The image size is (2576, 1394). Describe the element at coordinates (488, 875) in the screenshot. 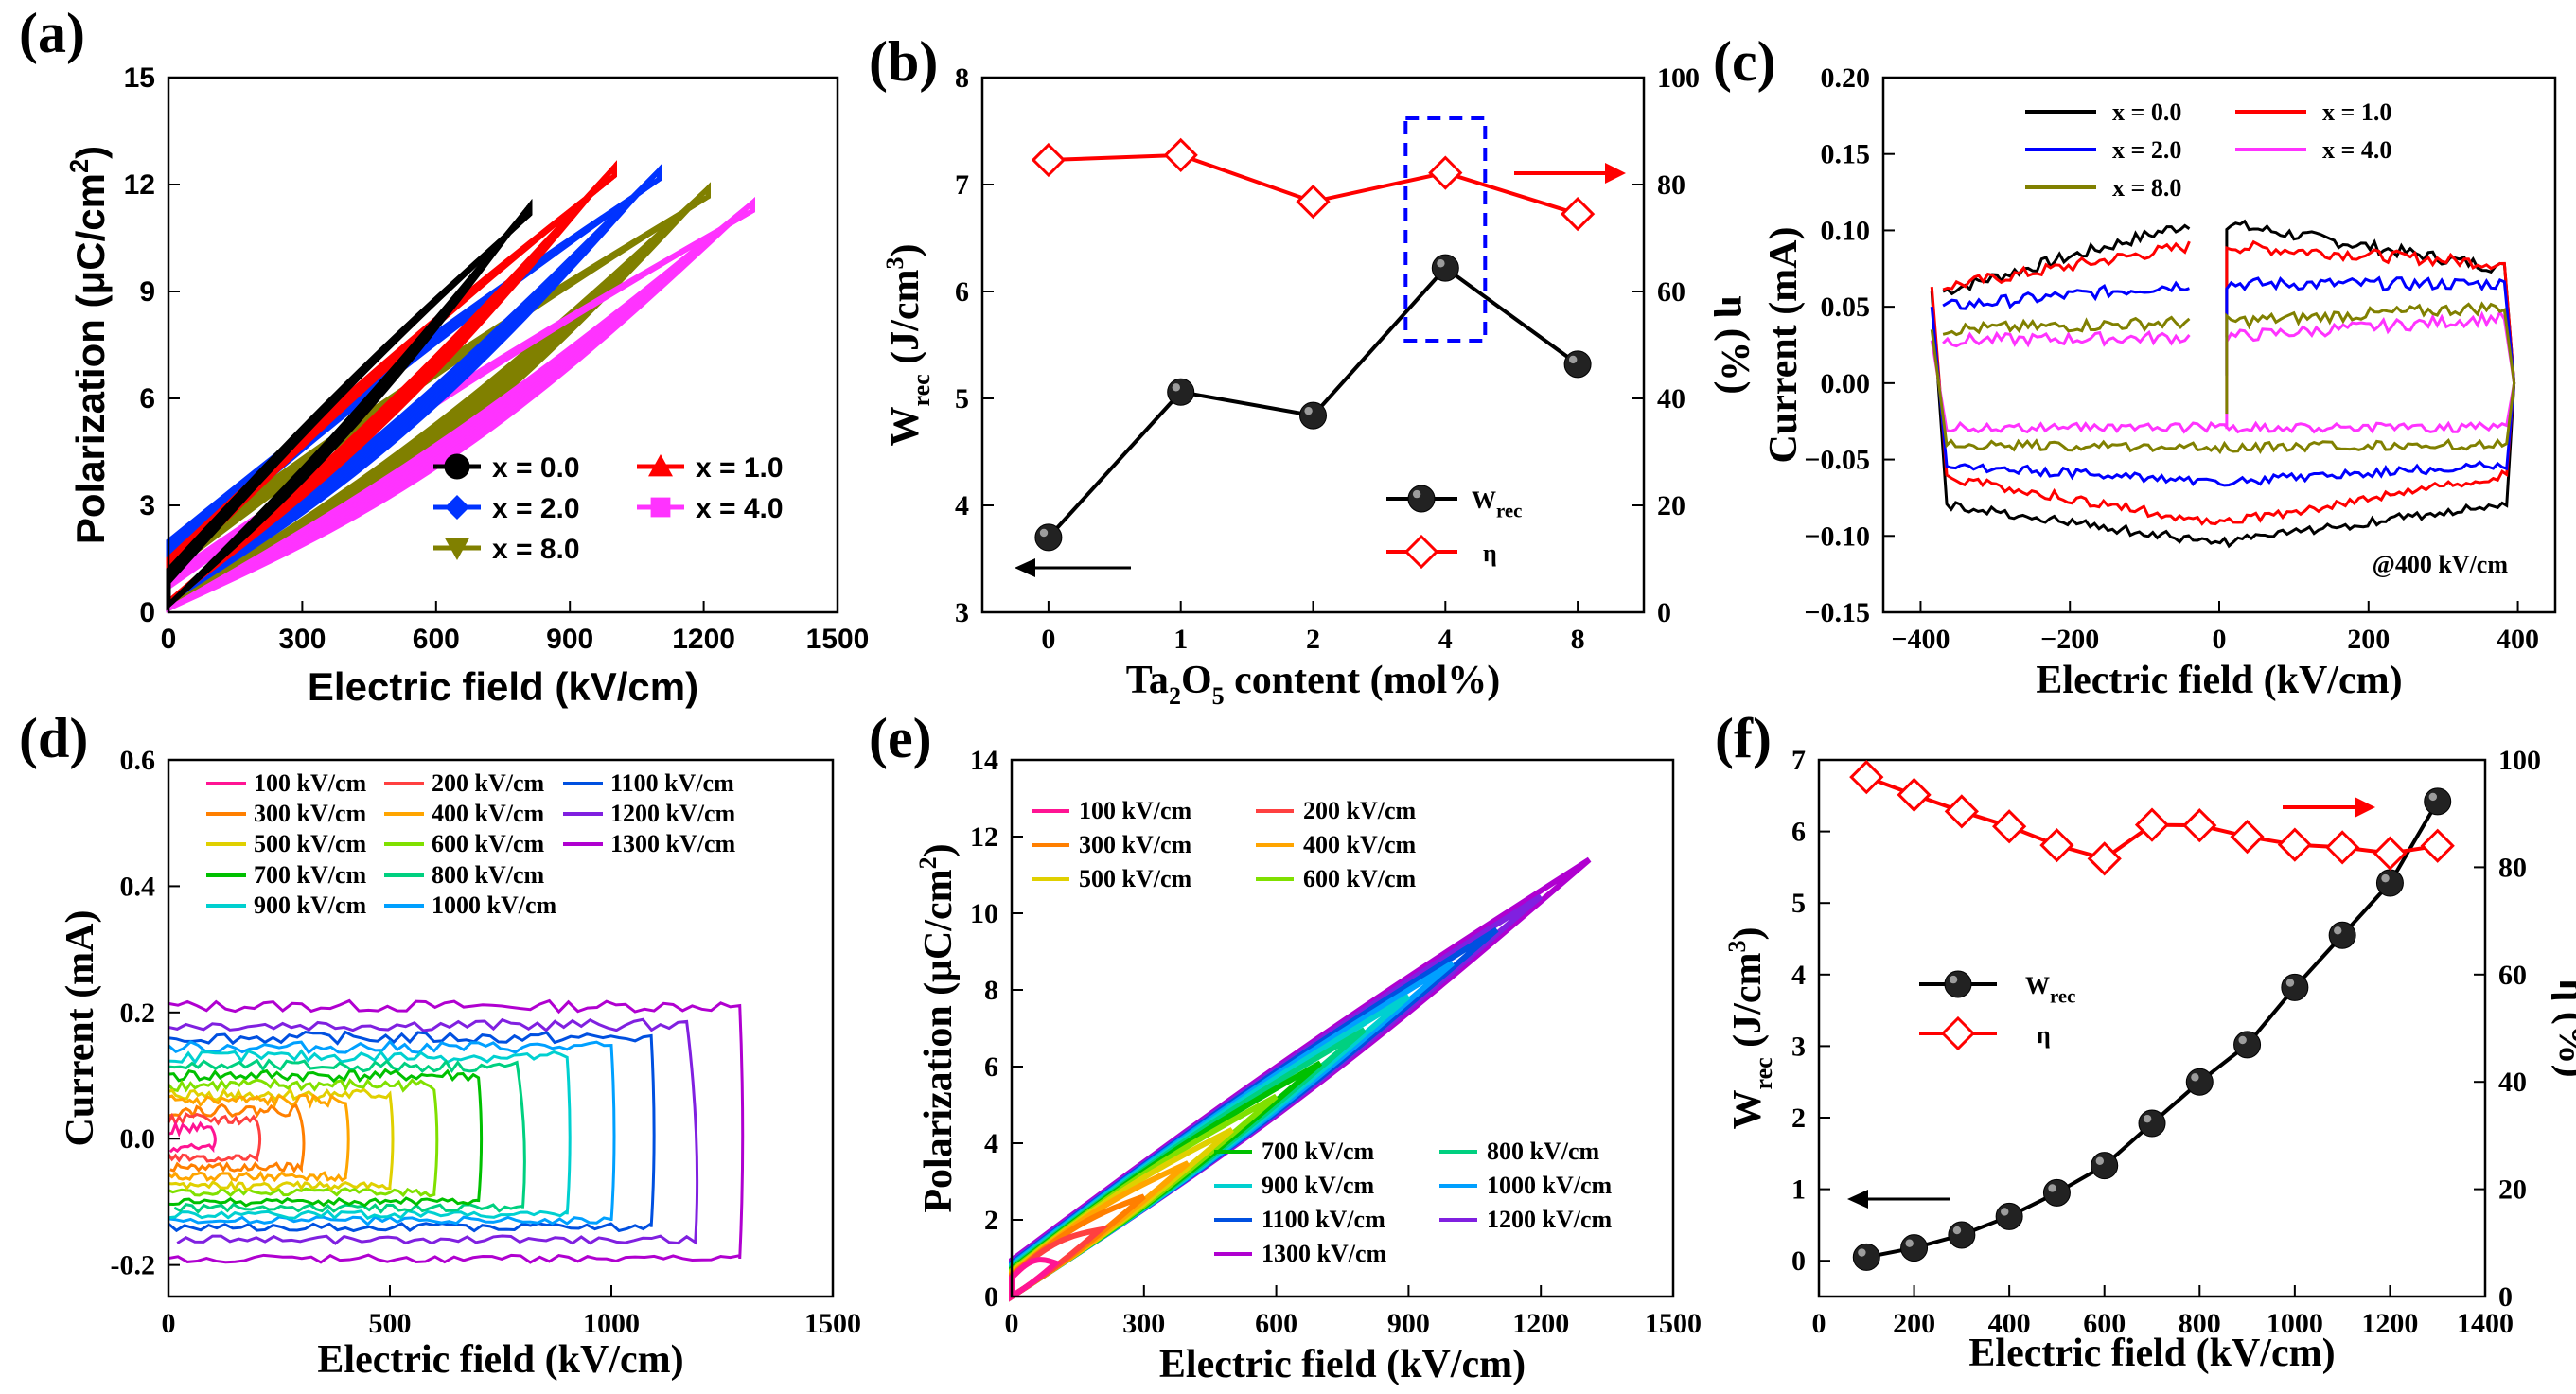

I see `d-legend-label: 800 kV/cm` at that location.